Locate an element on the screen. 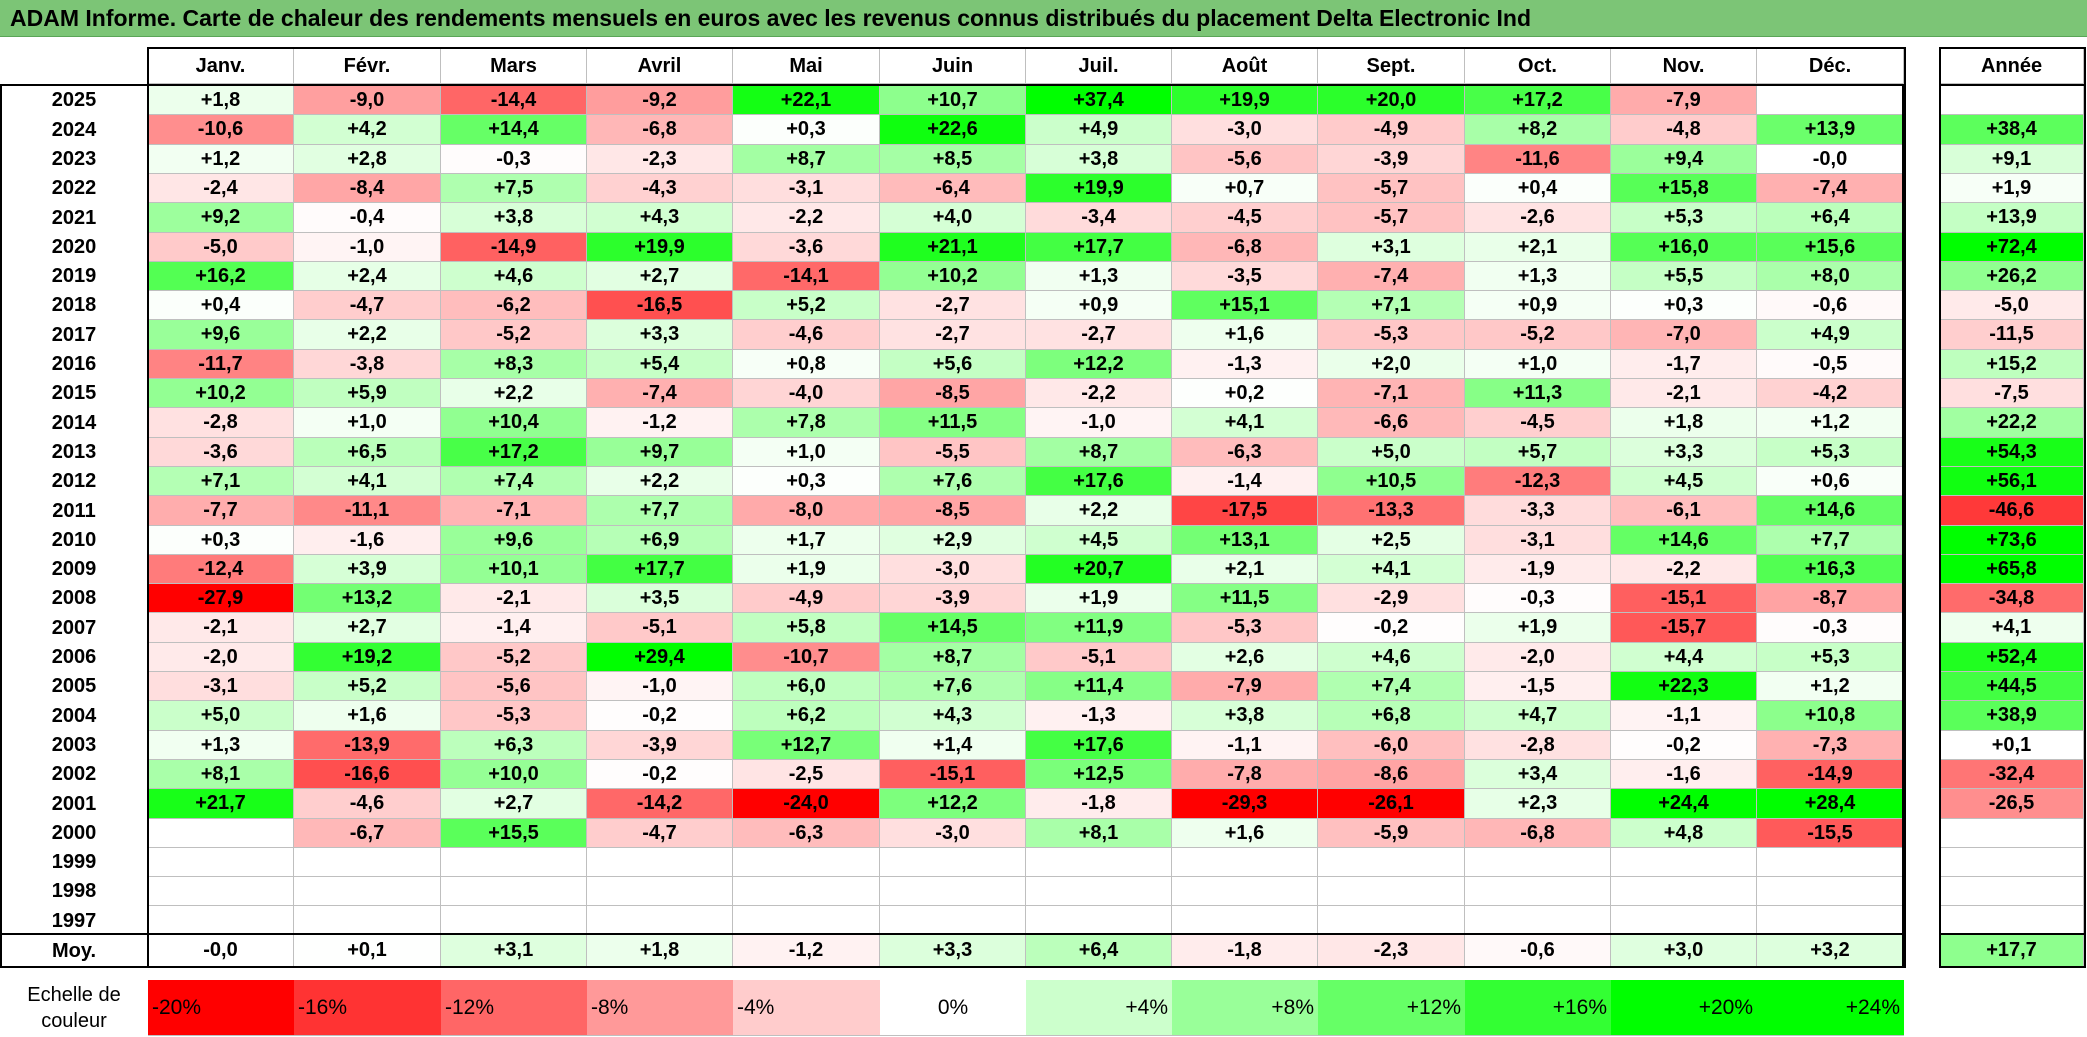 This screenshot has width=2087, height=1037. heatmap-cell: +15,8 is located at coordinates (1684, 188).